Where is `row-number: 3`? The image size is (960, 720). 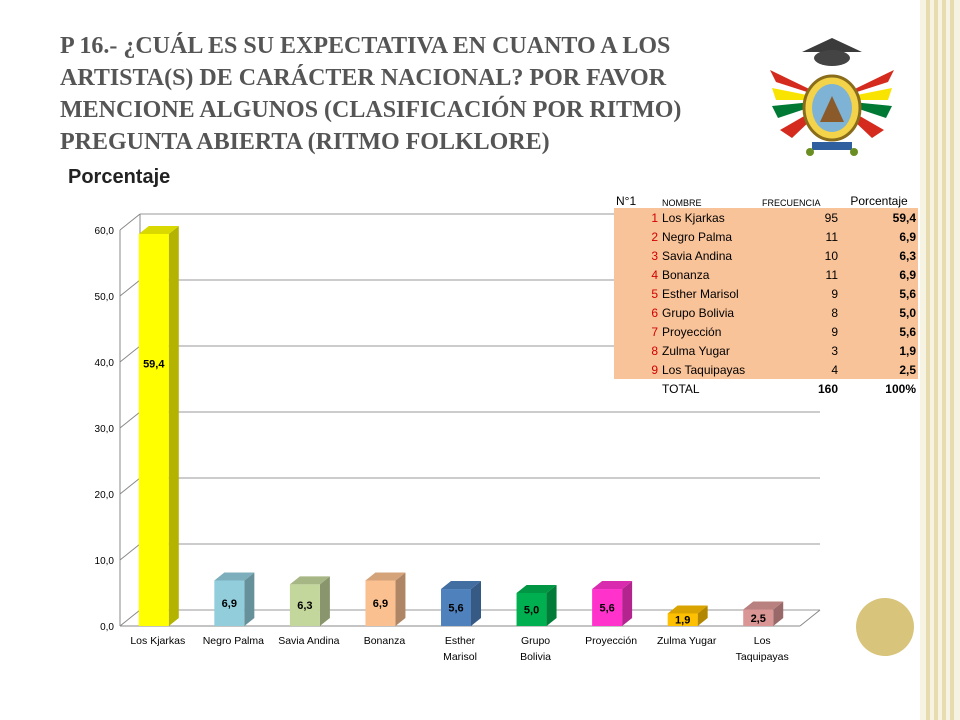 row-number: 3 is located at coordinates (637, 255).